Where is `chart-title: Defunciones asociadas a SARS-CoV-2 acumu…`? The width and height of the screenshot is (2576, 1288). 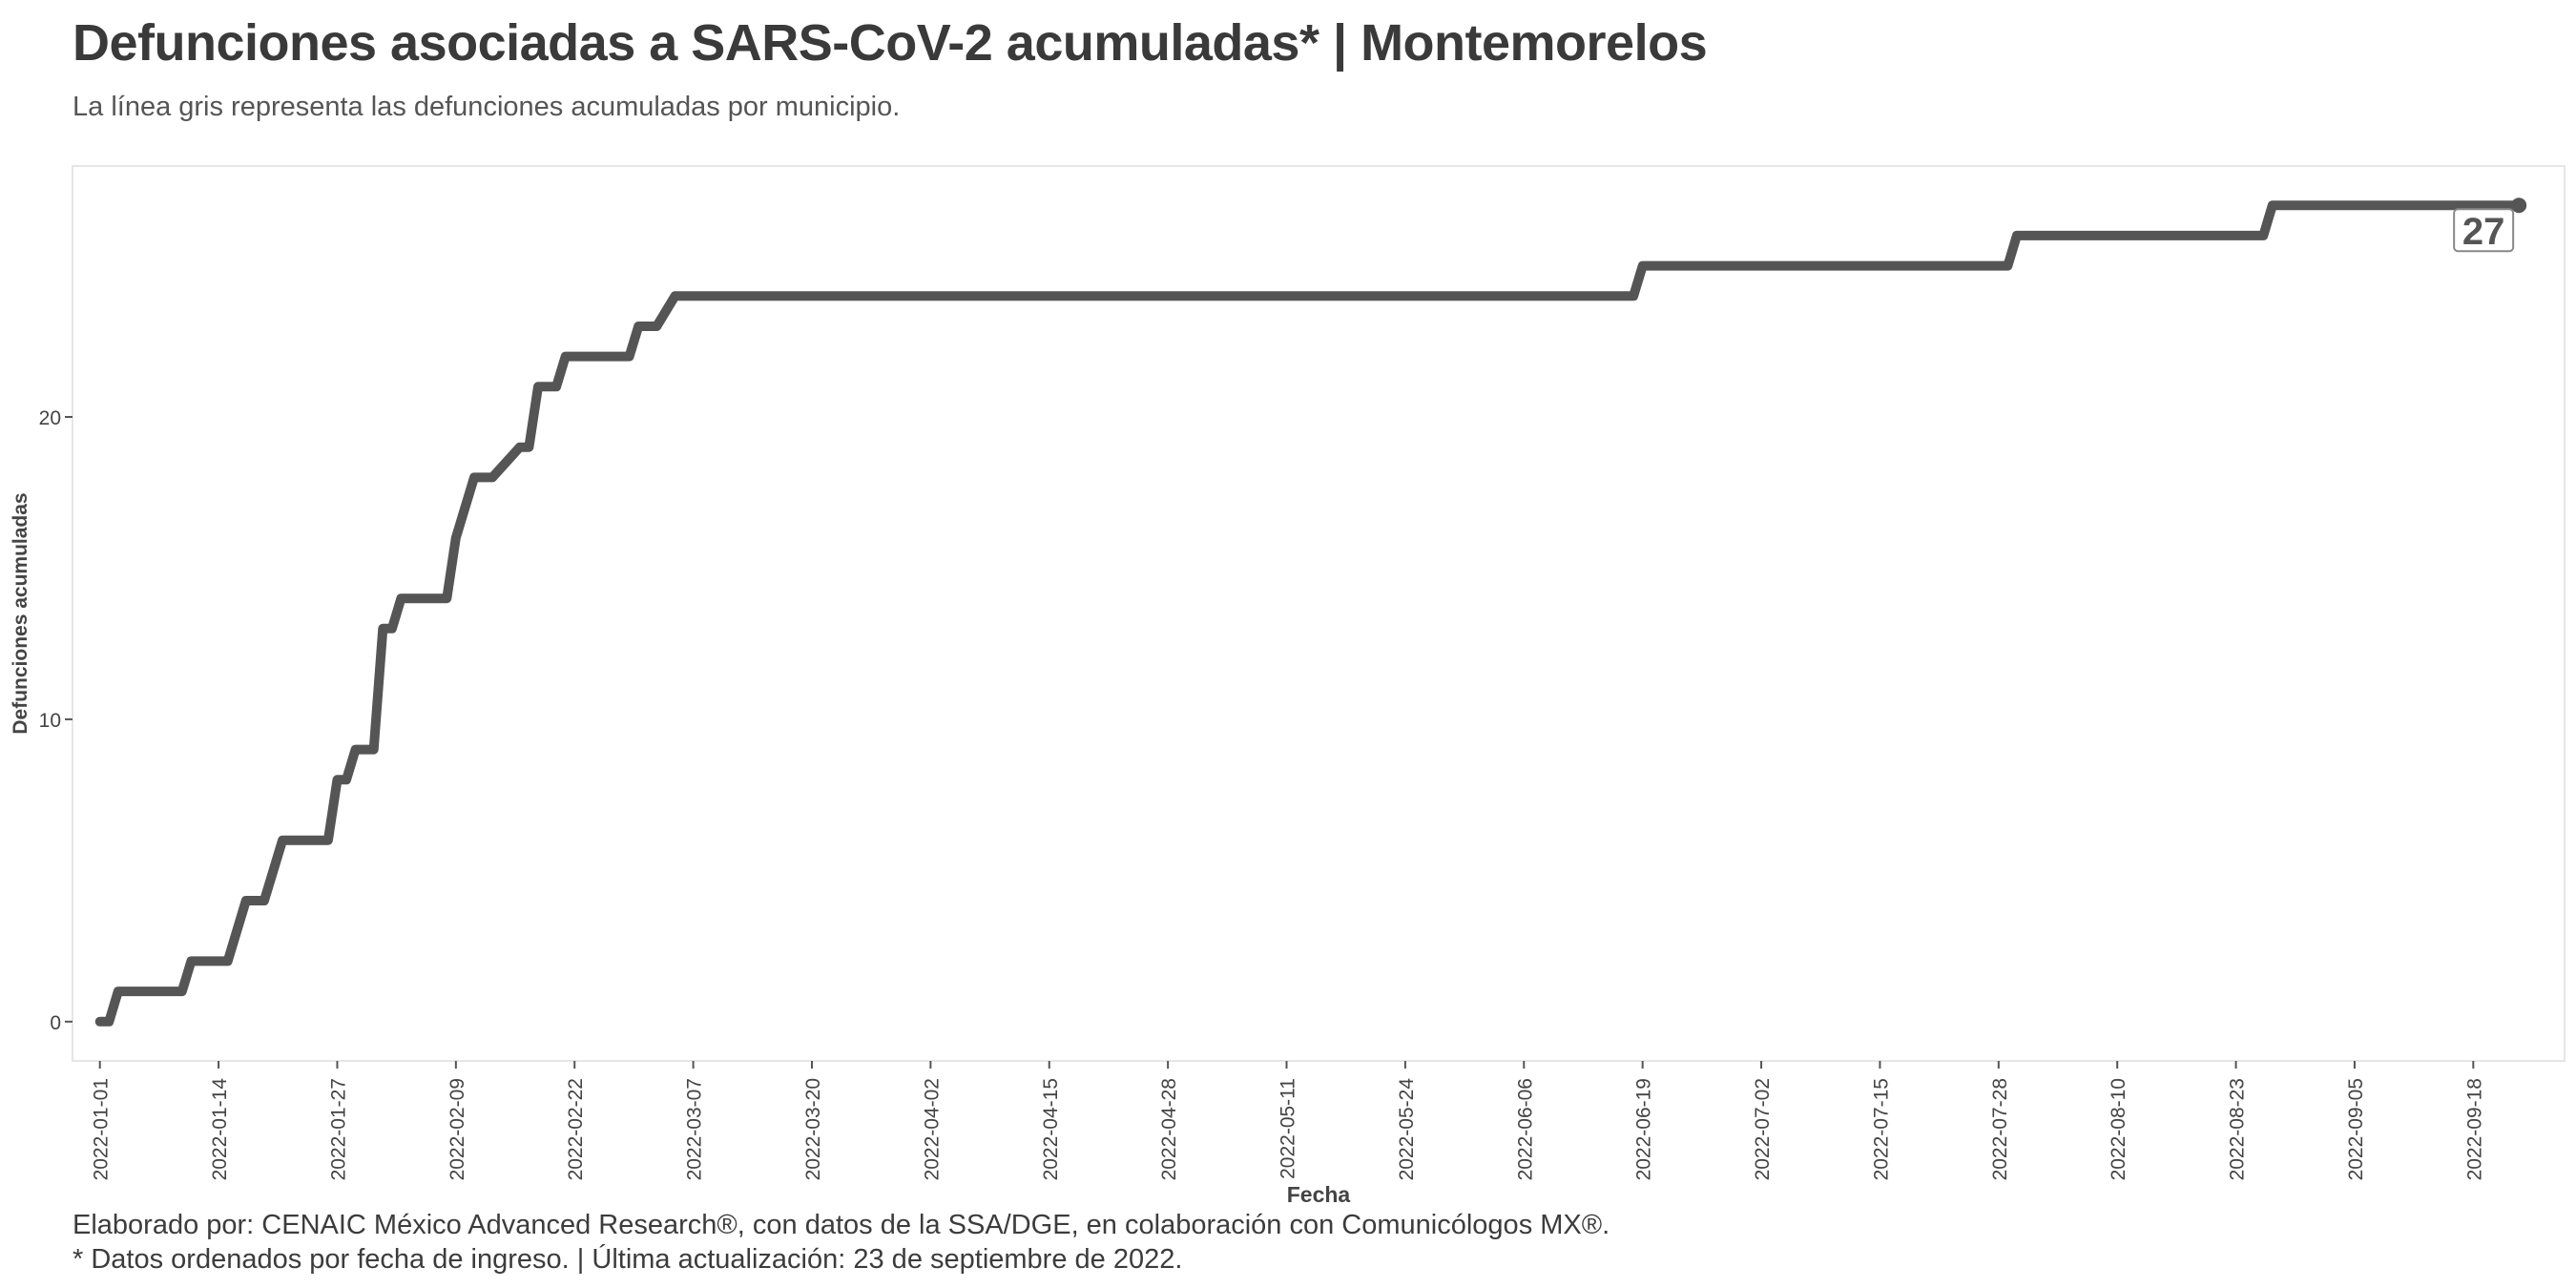
chart-title: Defunciones asociadas a SARS-CoV-2 acumu… is located at coordinates (890, 43).